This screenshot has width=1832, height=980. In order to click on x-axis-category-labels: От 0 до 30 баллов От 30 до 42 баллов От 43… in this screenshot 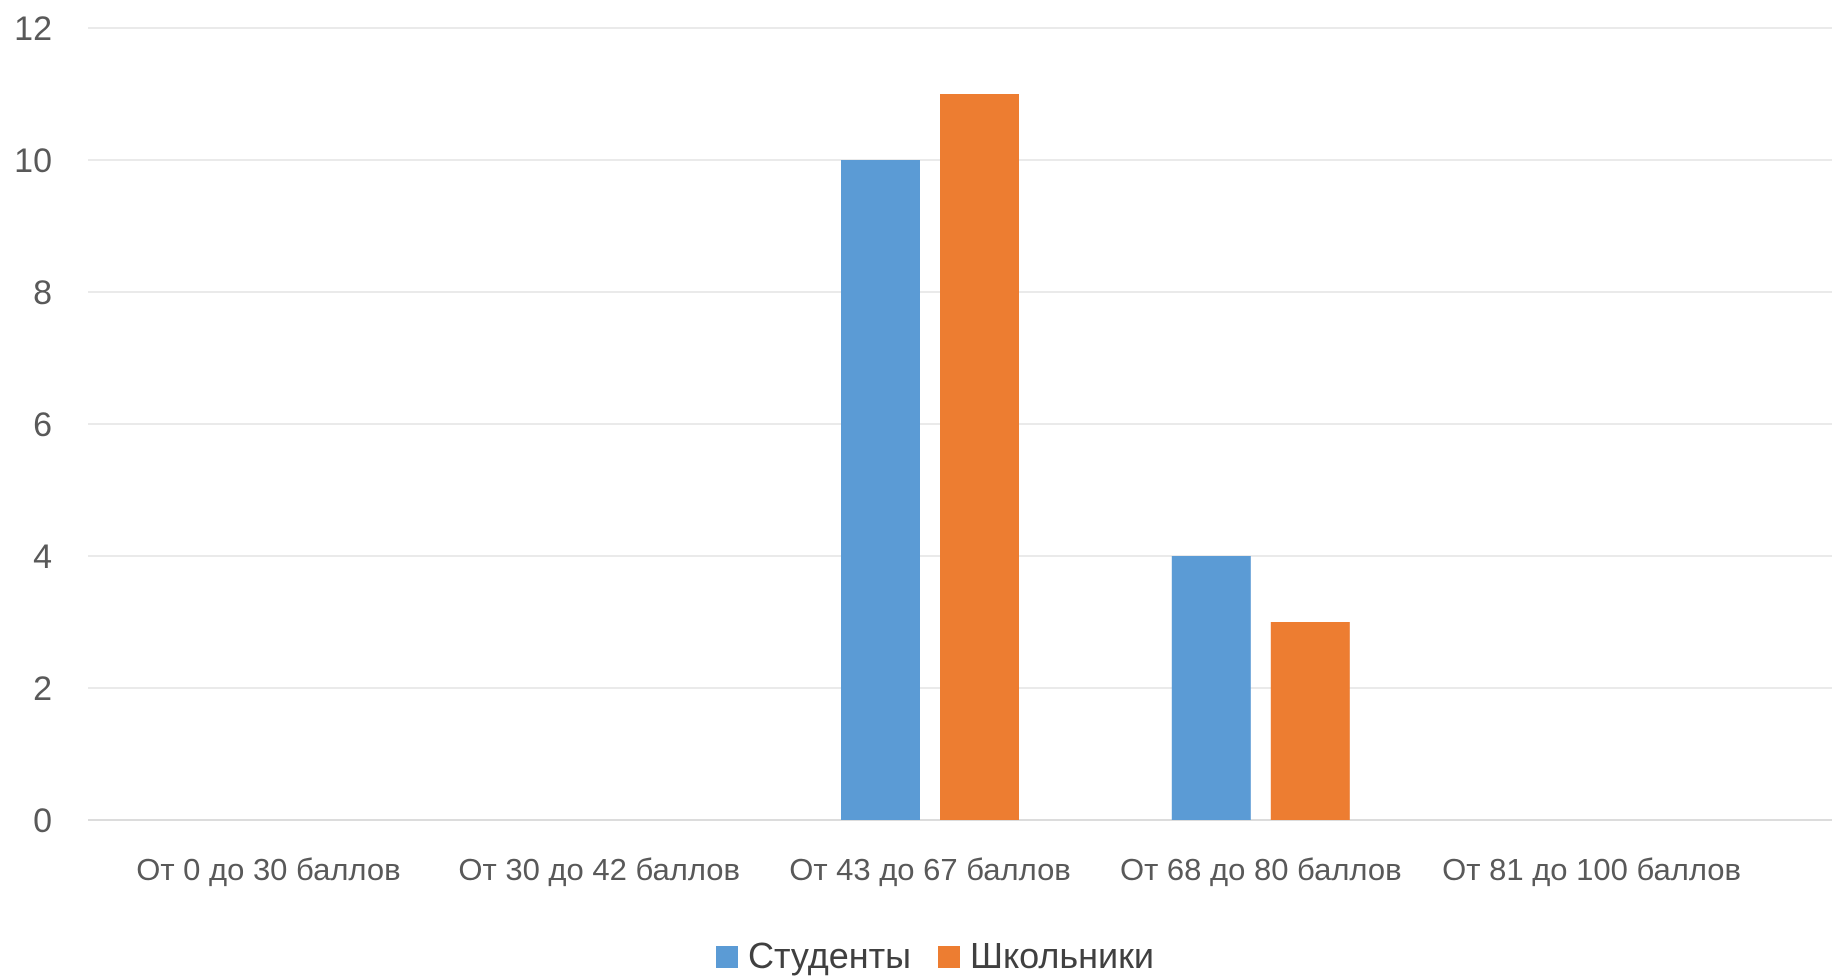, I will do `click(938, 869)`.